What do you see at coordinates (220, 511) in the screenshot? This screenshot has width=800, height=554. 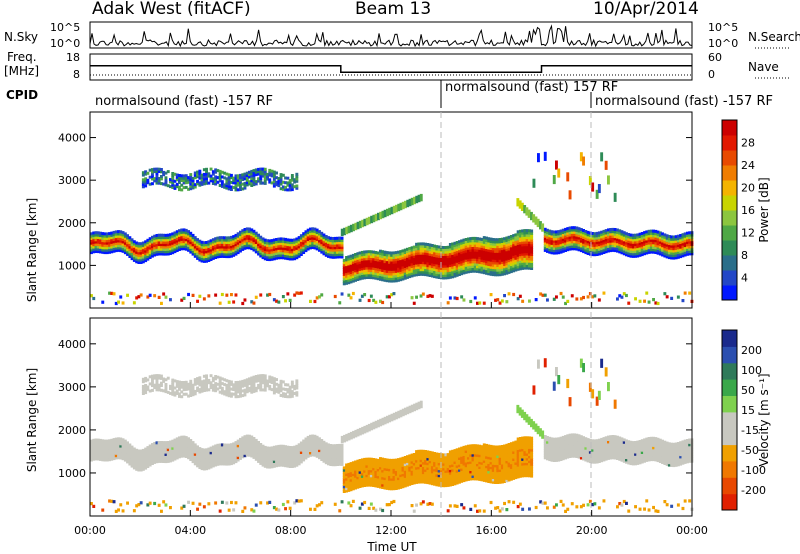 I see `velocity-noise-cell` at bounding box center [220, 511].